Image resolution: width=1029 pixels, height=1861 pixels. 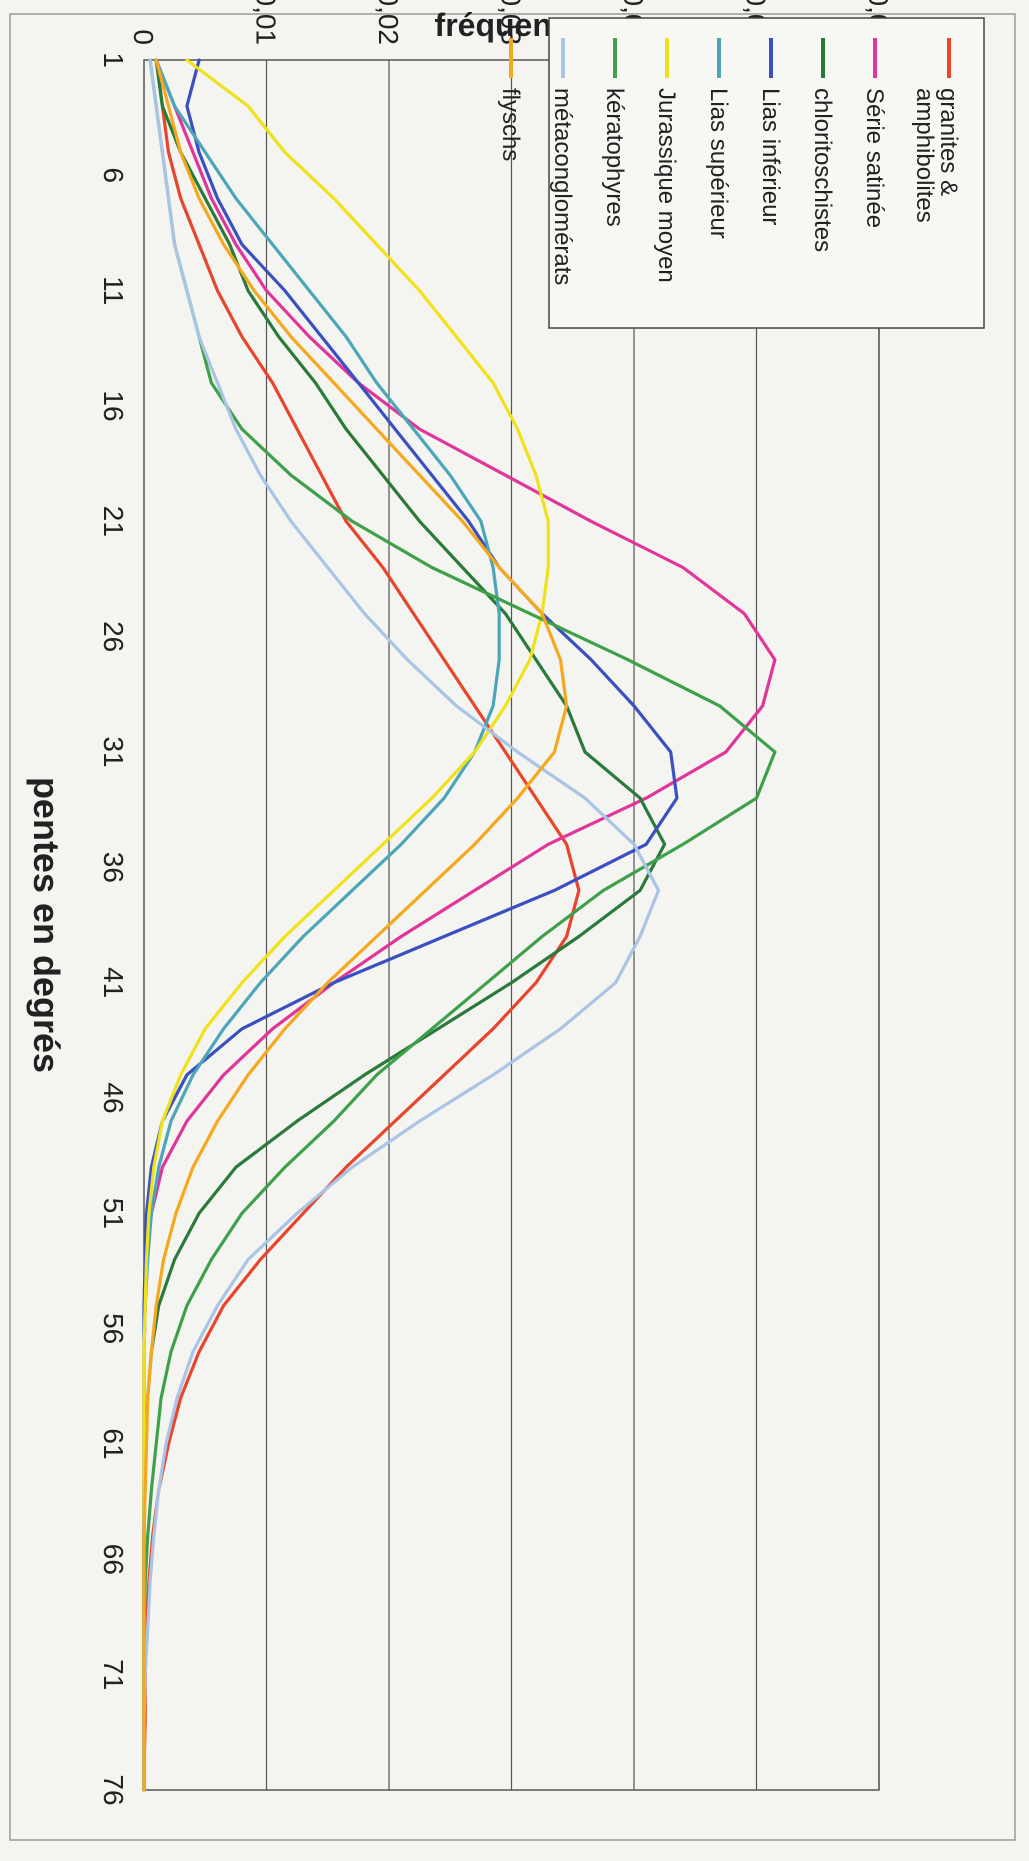 I want to click on legend-label: kératophyres, so click(x=614, y=157).